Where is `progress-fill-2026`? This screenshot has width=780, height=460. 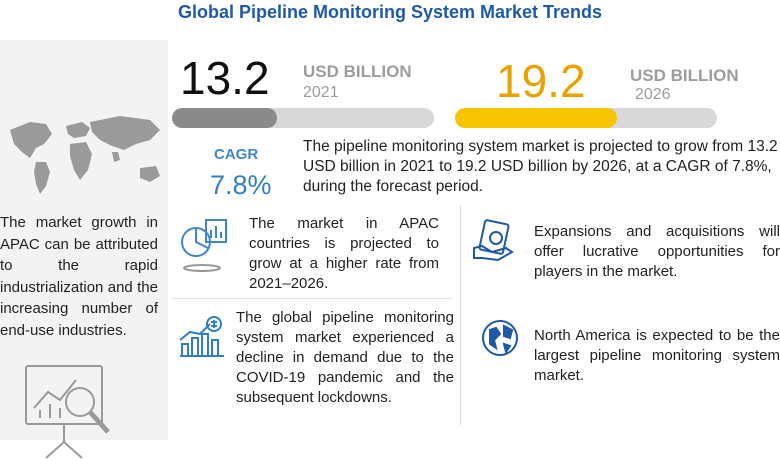
progress-fill-2026 is located at coordinates (536, 118).